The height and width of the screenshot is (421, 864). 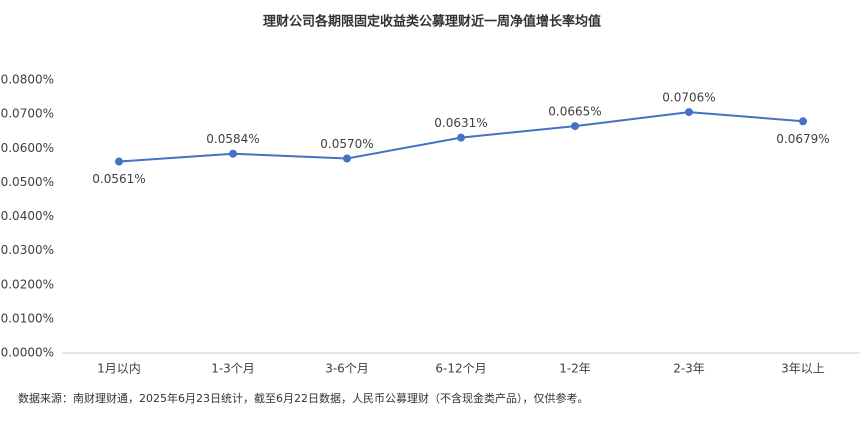 I want to click on x-tick-label: 1月以内, so click(x=119, y=369).